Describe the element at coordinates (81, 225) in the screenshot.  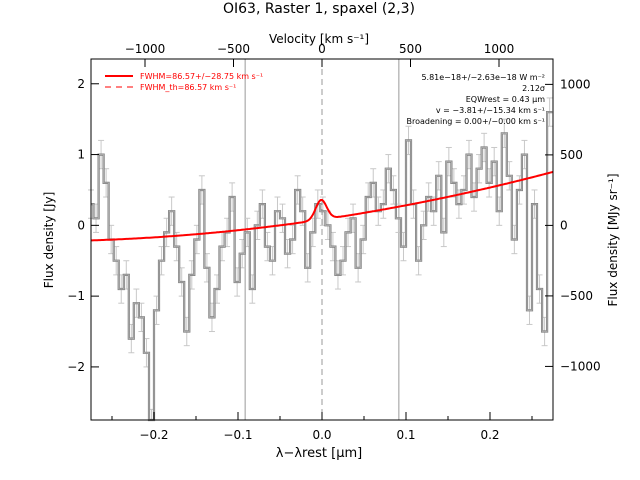
I see `y-tick-label: 0` at that location.